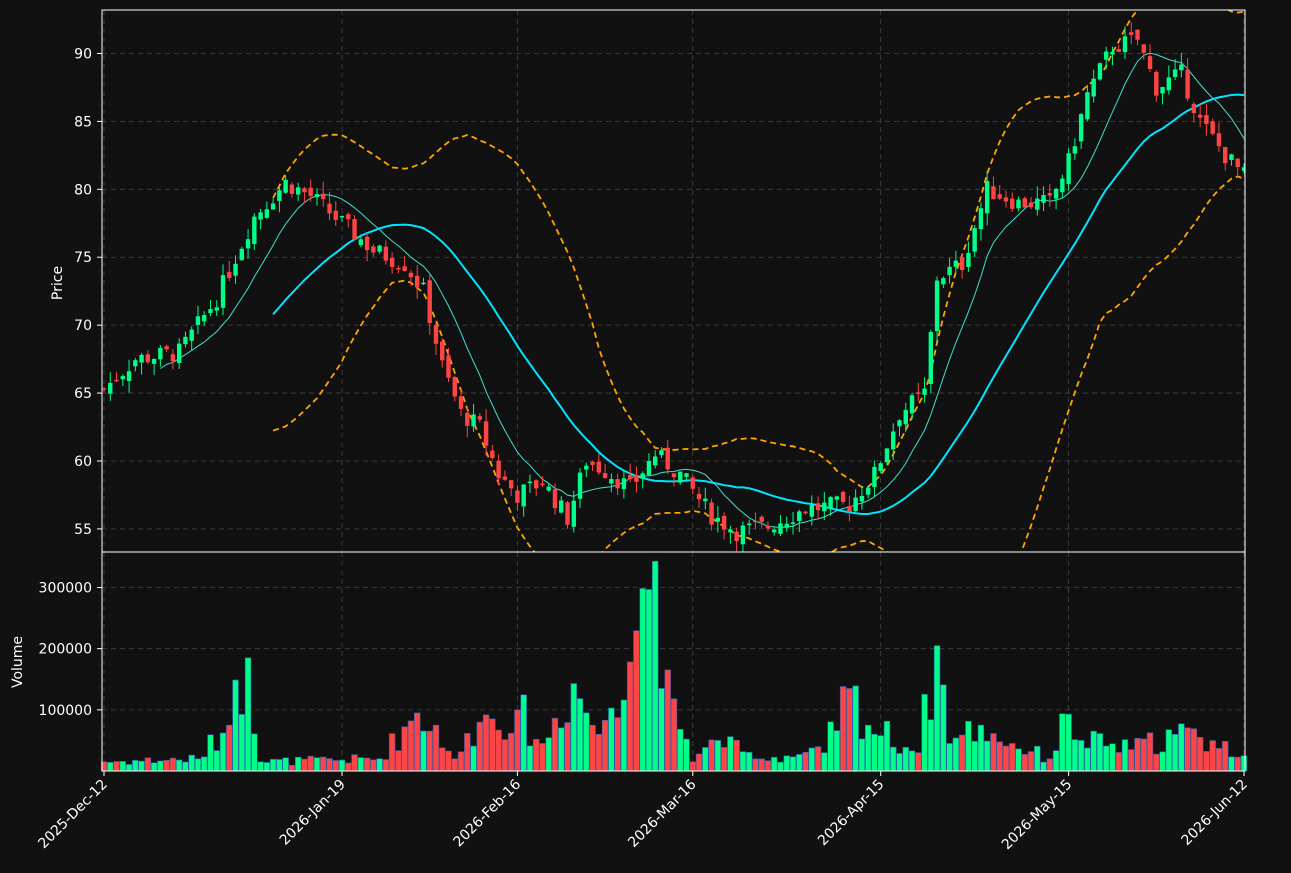 The height and width of the screenshot is (873, 1291). What do you see at coordinates (83, 54) in the screenshot?
I see `price-tick-label: 90` at bounding box center [83, 54].